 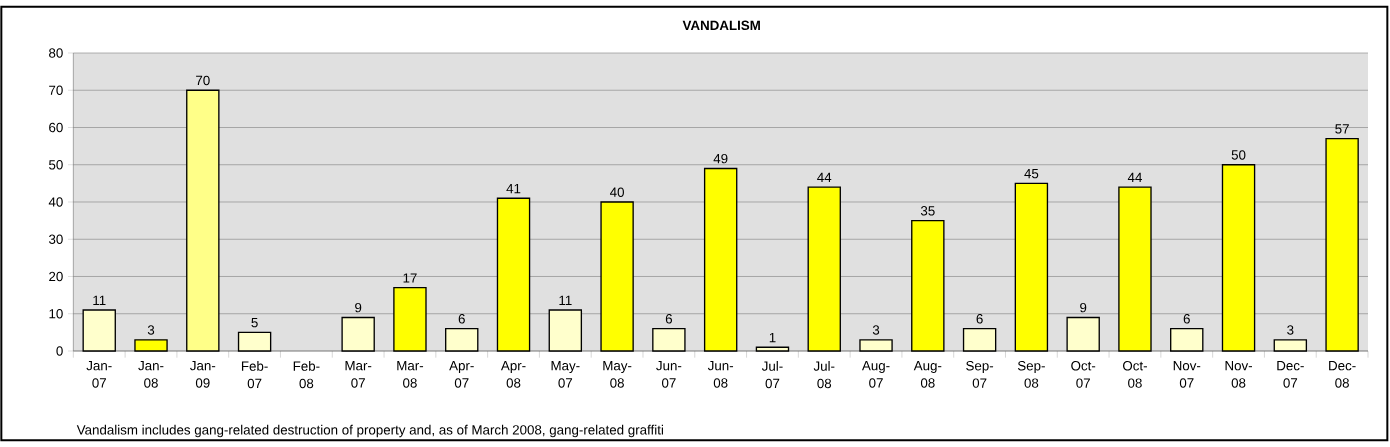 What do you see at coordinates (254, 322) in the screenshot?
I see `data-label: 5` at bounding box center [254, 322].